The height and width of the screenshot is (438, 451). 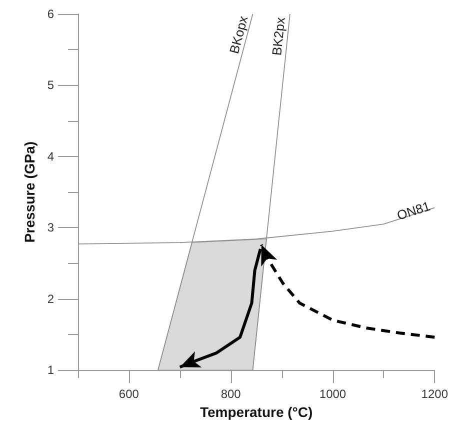 I want to click on x-tick-label: 800, so click(x=231, y=394).